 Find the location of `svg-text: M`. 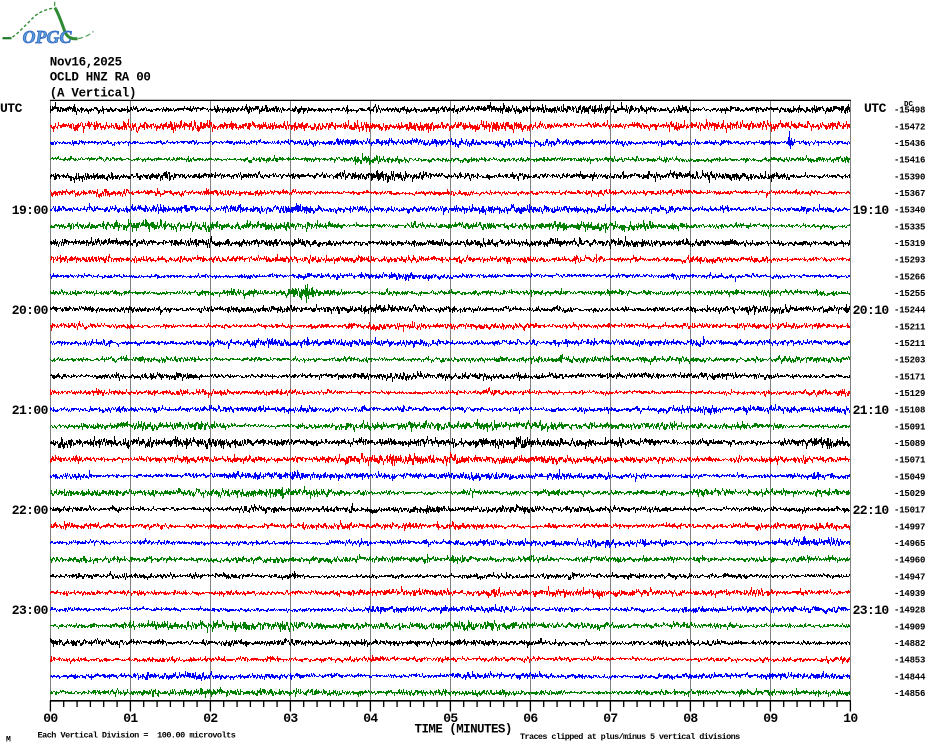

svg-text: M is located at coordinates (8, 740).